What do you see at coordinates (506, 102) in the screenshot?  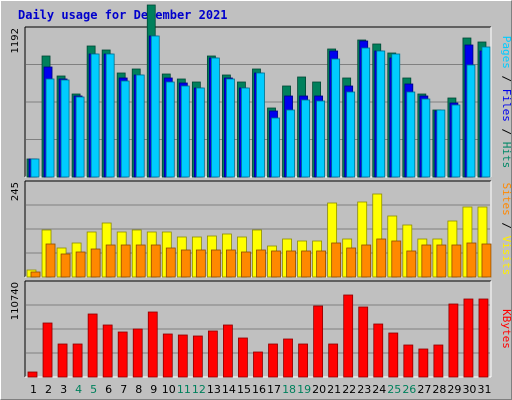 I see `right-legend-top: Pages / Files / Hits` at bounding box center [506, 102].